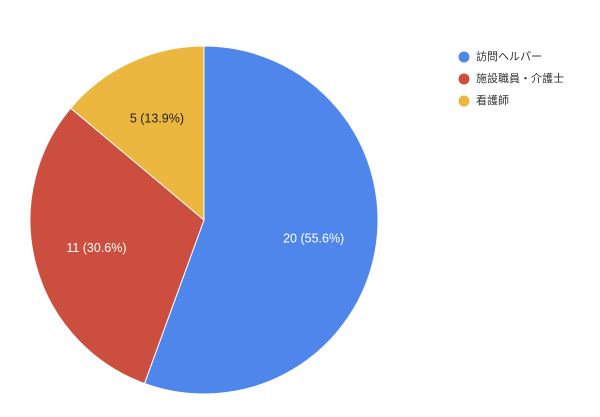 This screenshot has width=600, height=417. I want to click on slice-data-label-0: 20 (55.6%), so click(313, 239).